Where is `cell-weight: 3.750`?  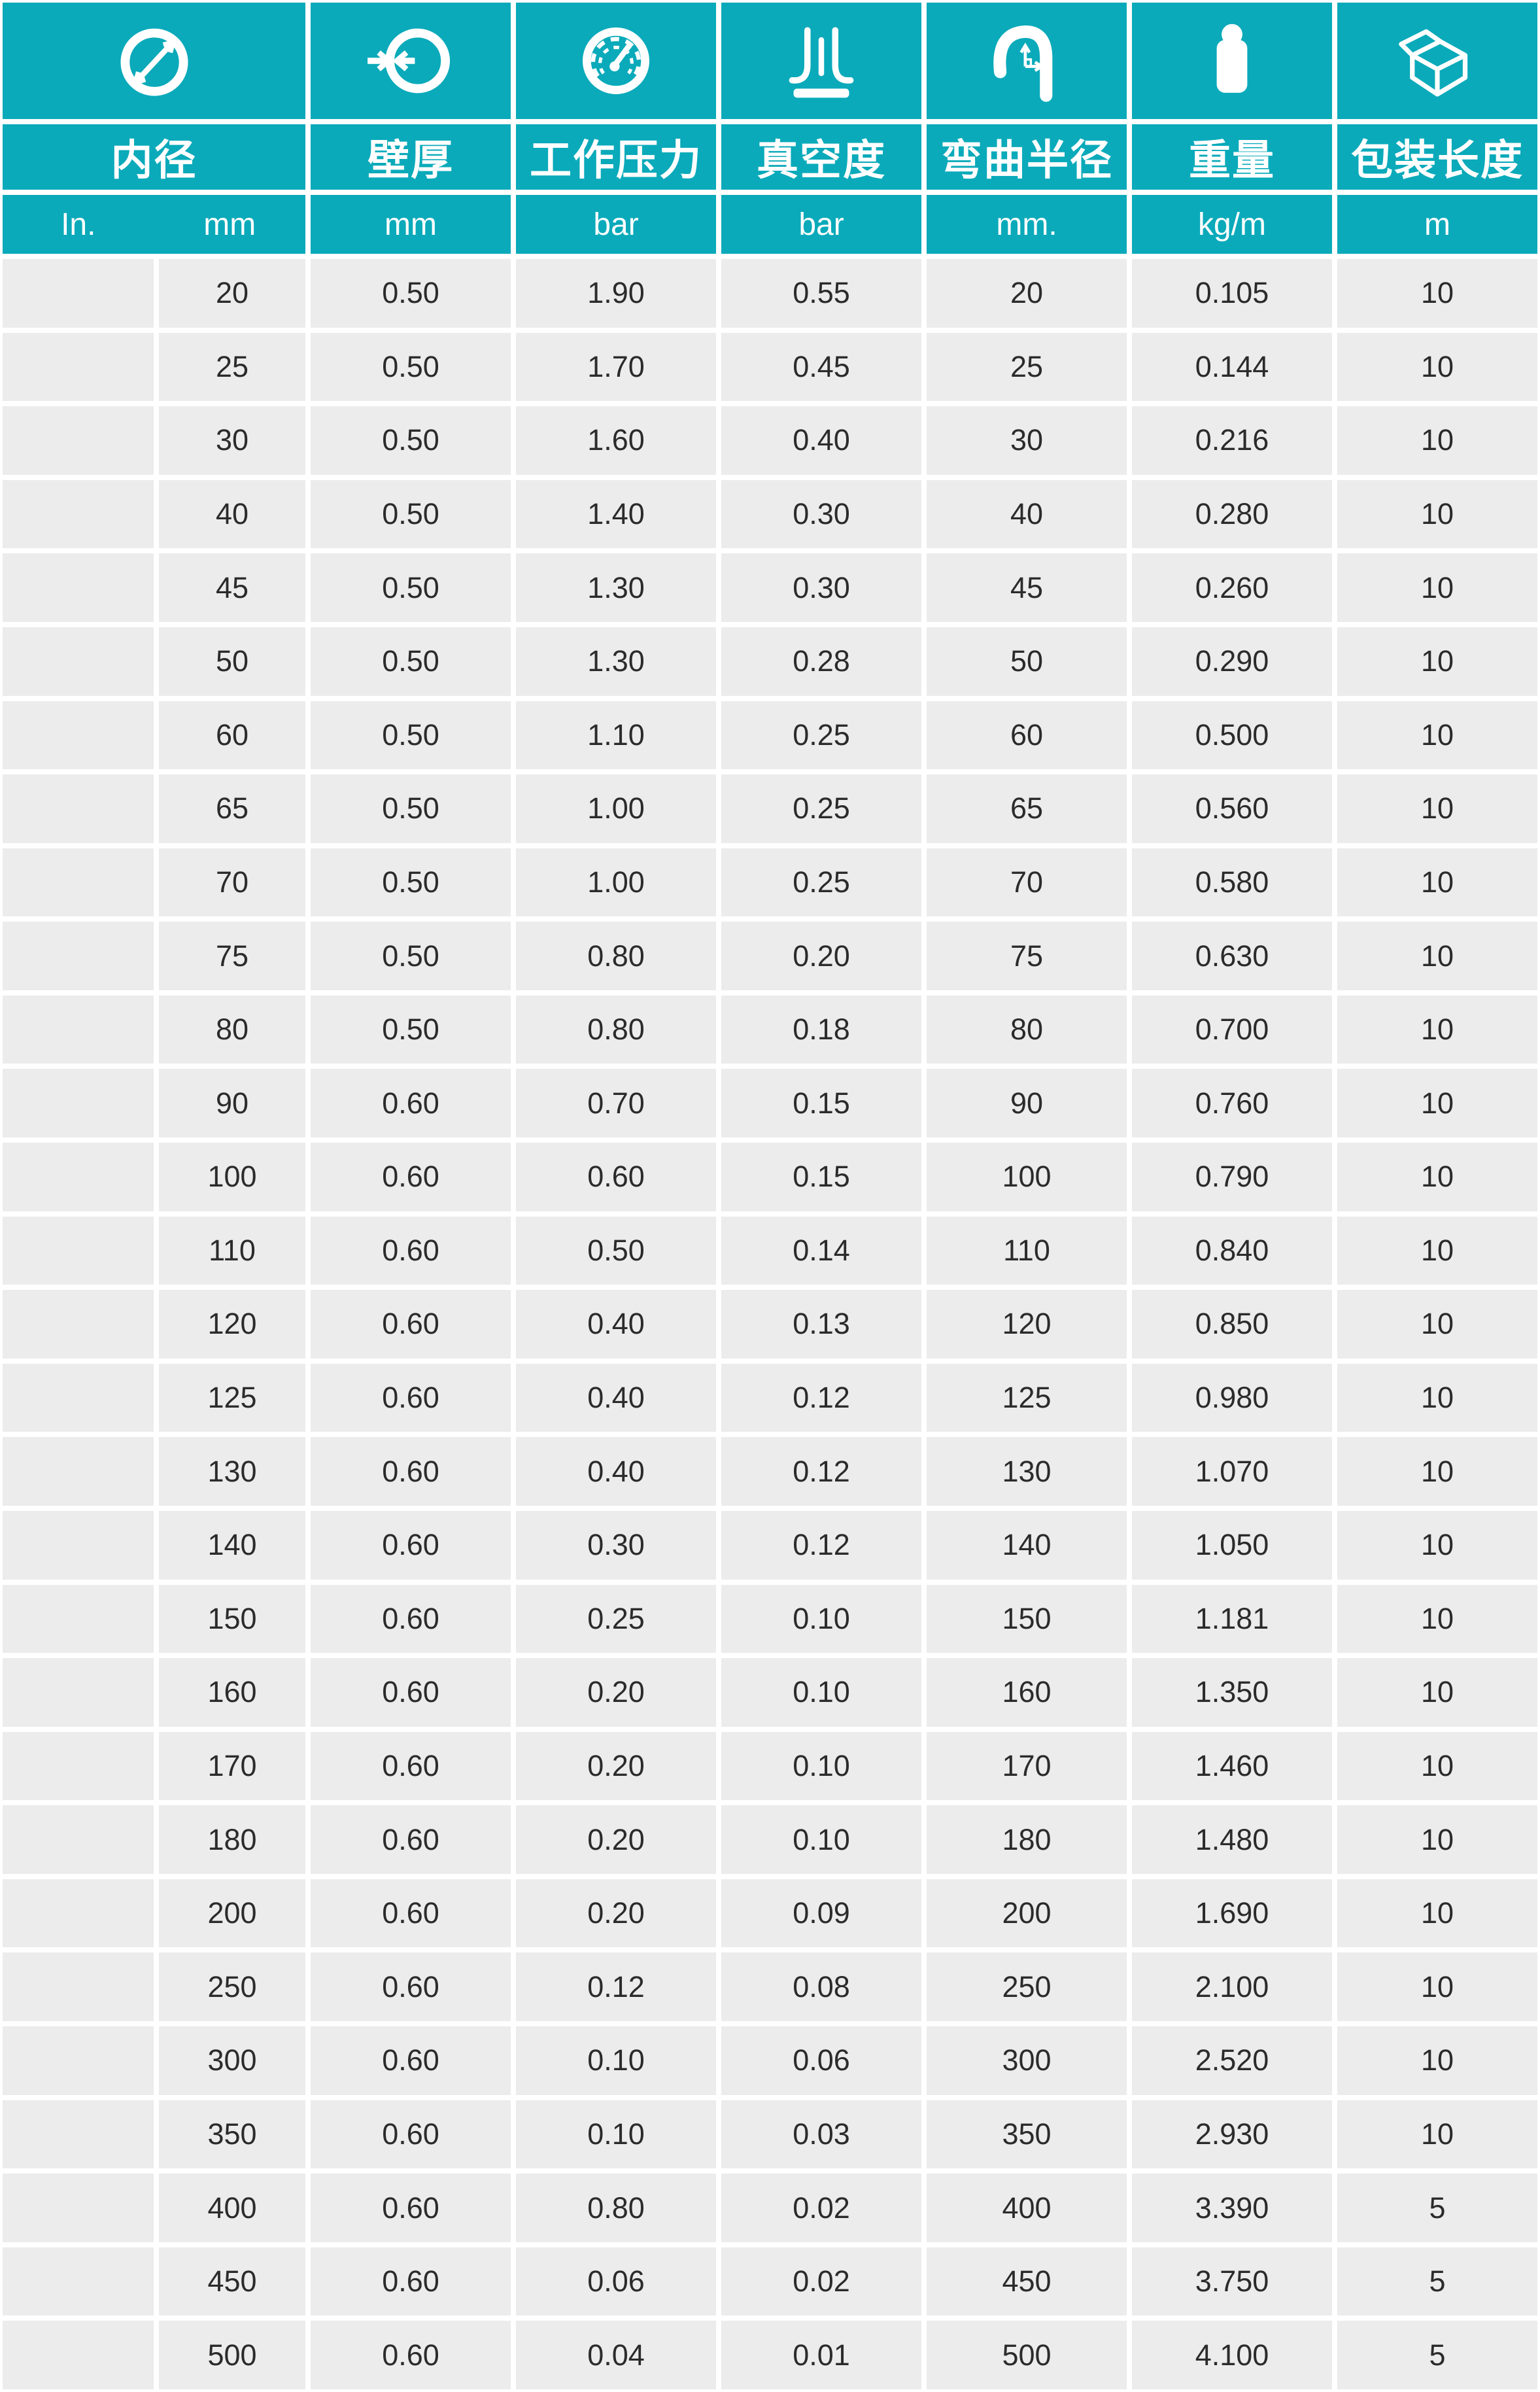
cell-weight: 3.750 is located at coordinates (1232, 2281).